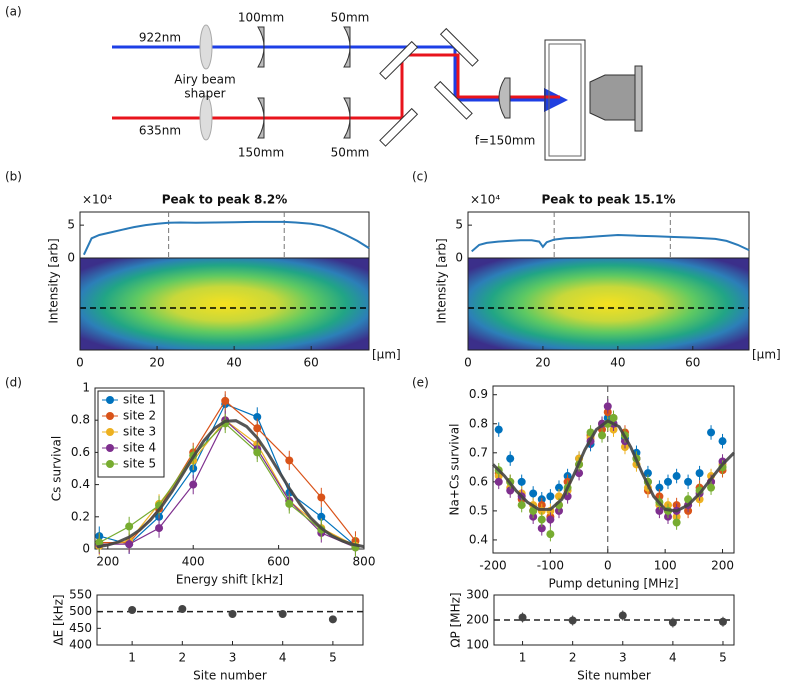  What do you see at coordinates (139, 400) in the screenshot?
I see `legend-label: site 1` at bounding box center [139, 400].